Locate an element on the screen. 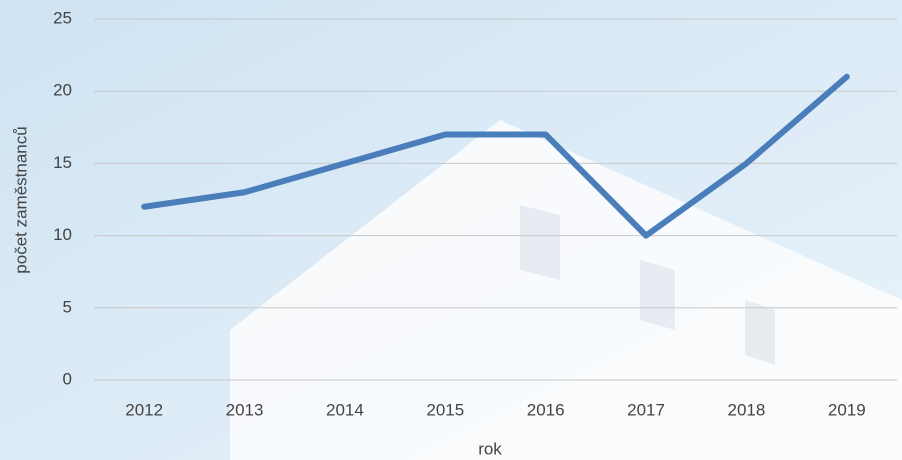 This screenshot has height=460, width=902. y-tick-label: 0 is located at coordinates (67, 378).